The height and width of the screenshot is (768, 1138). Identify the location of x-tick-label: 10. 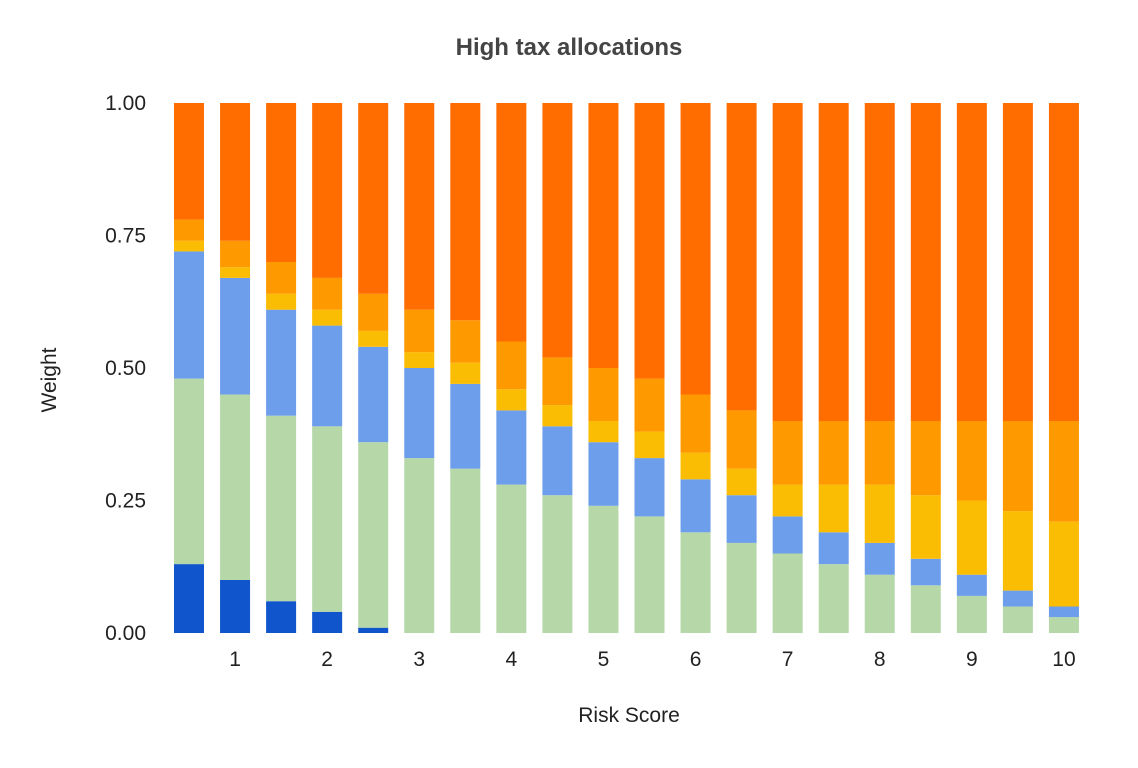
(1063, 659).